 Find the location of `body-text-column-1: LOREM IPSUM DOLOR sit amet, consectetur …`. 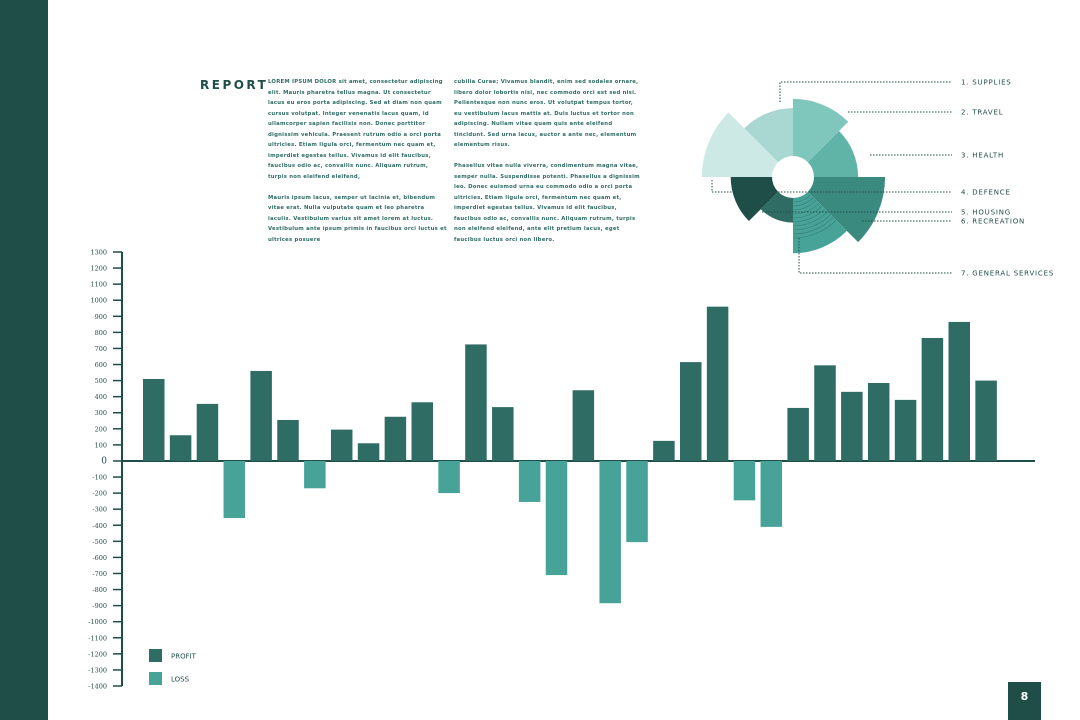

body-text-column-1: LOREM IPSUM DOLOR sit amet, consectetur … is located at coordinates (358, 161).